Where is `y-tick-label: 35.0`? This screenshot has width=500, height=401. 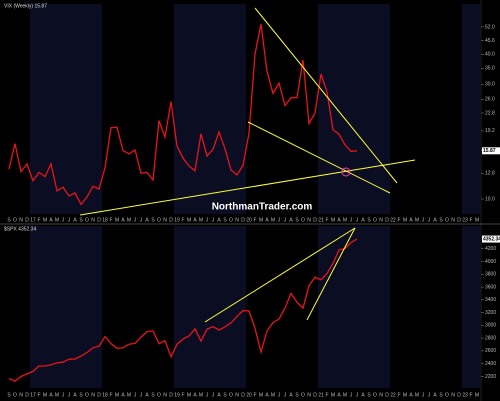
y-tick-label: 35.0 is located at coordinates (490, 69).